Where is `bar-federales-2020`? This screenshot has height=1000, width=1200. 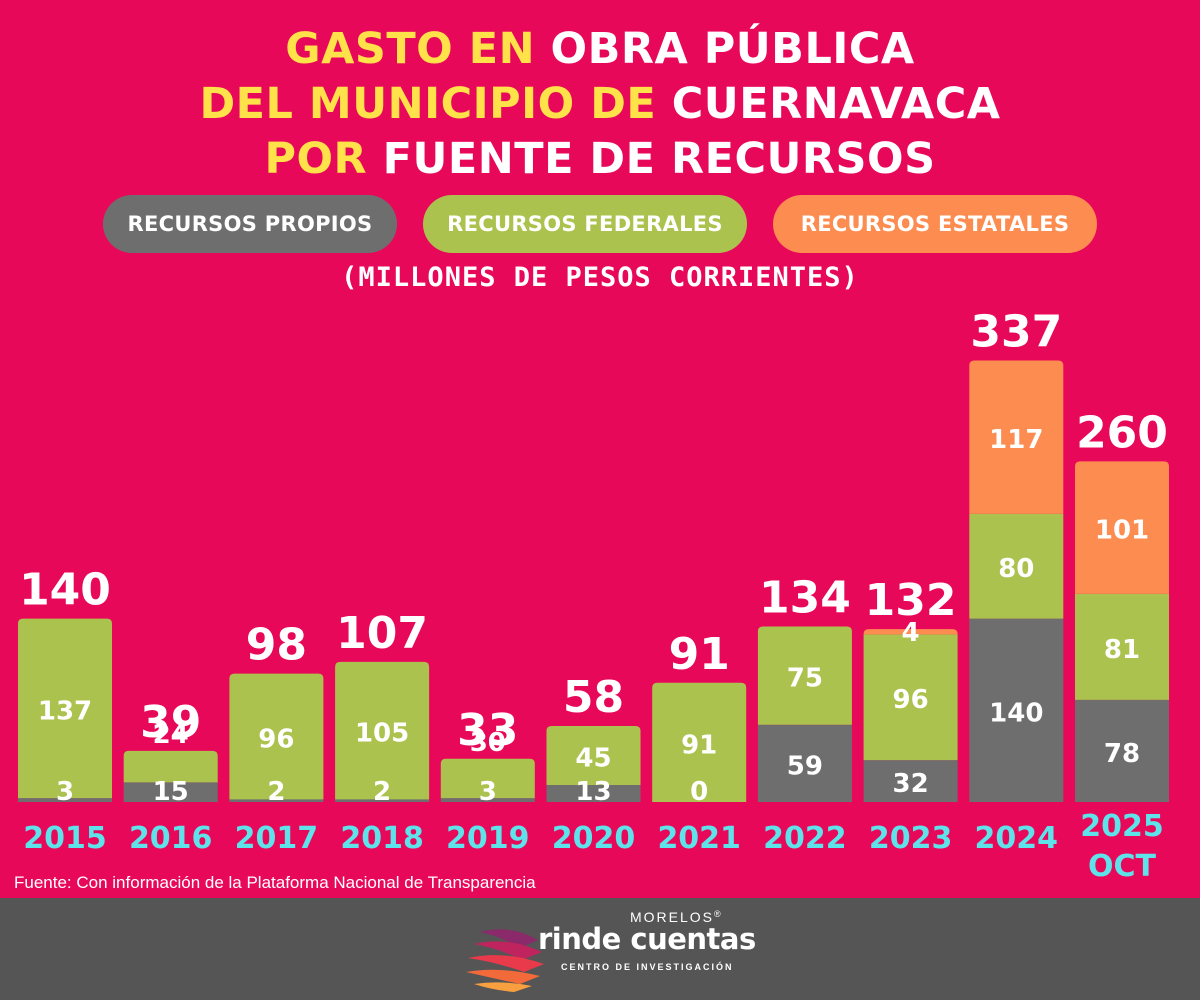
bar-federales-2020 is located at coordinates (593, 755).